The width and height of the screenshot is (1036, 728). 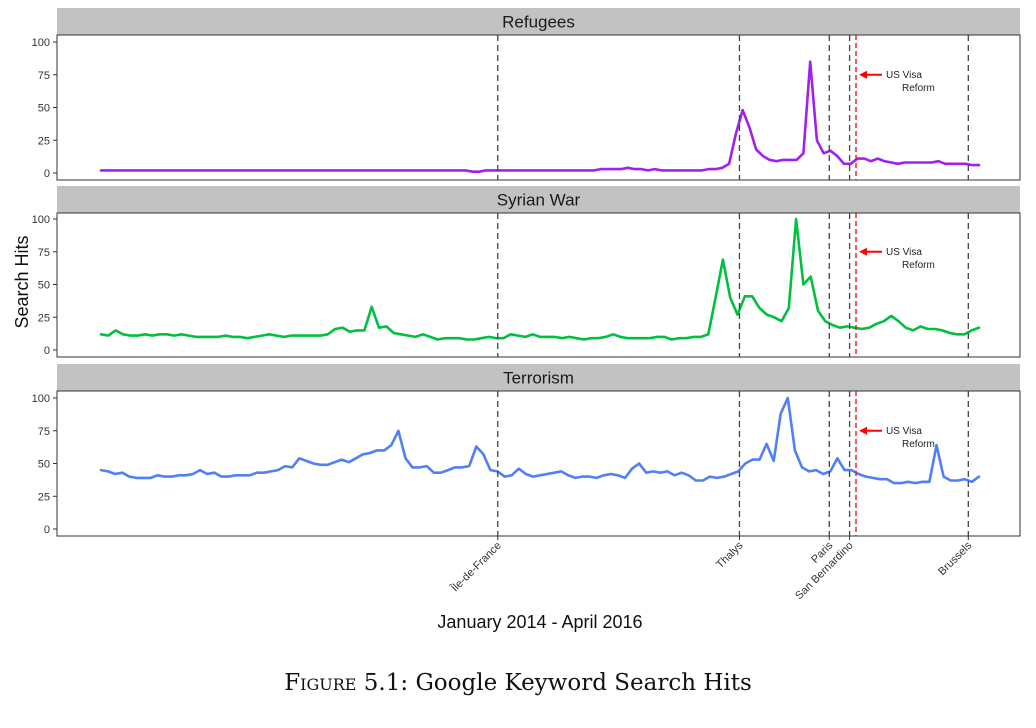 I want to click on annotations: US Visa Reform US Visa Reform US Visa Reform, so click(x=895, y=285).